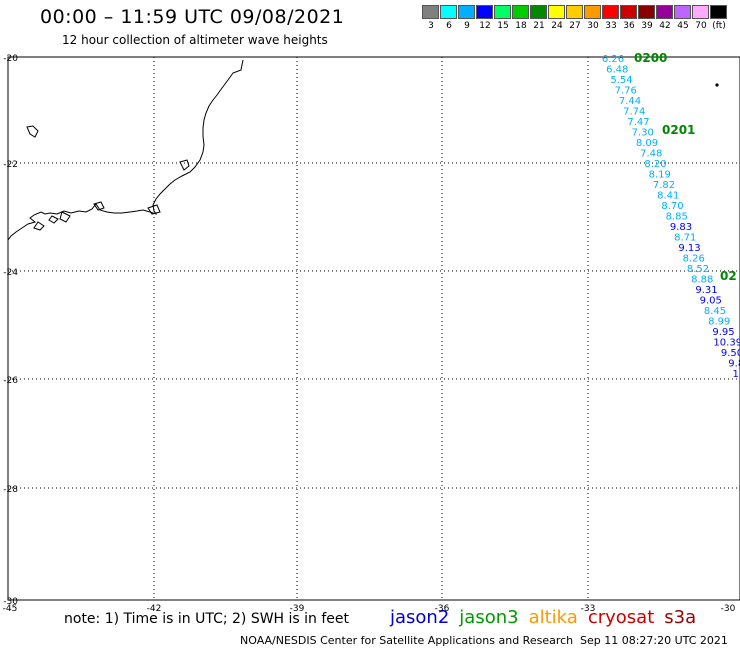 Image resolution: width=740 pixels, height=650 pixels. Describe the element at coordinates (192, 17) in the screenshot. I see `chart-title: 00:00 – 11:59 UTC 09/08/2021` at that location.